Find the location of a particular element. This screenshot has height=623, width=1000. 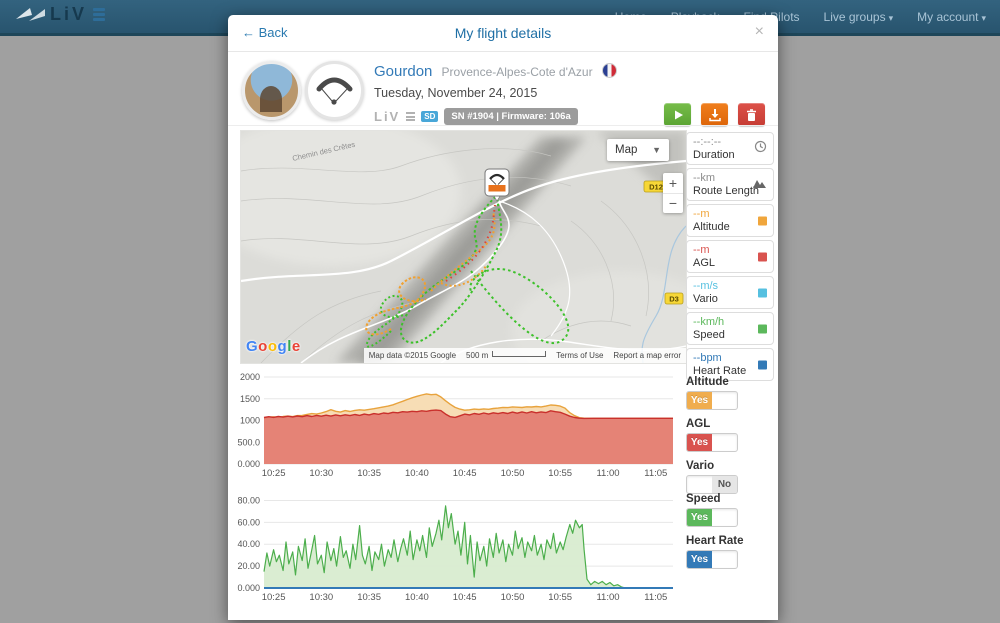

download-flight-button is located at coordinates (714, 114).